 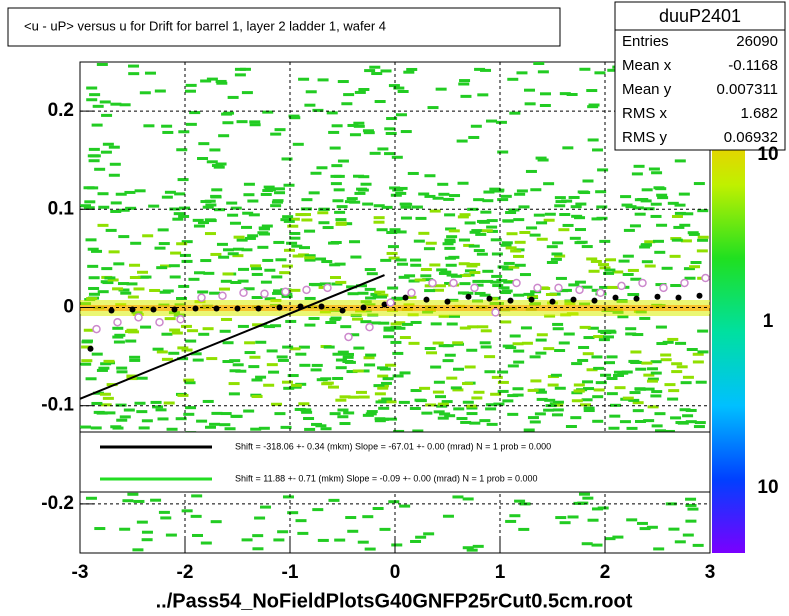 I want to click on stat-value: 1.682, so click(x=759, y=113).